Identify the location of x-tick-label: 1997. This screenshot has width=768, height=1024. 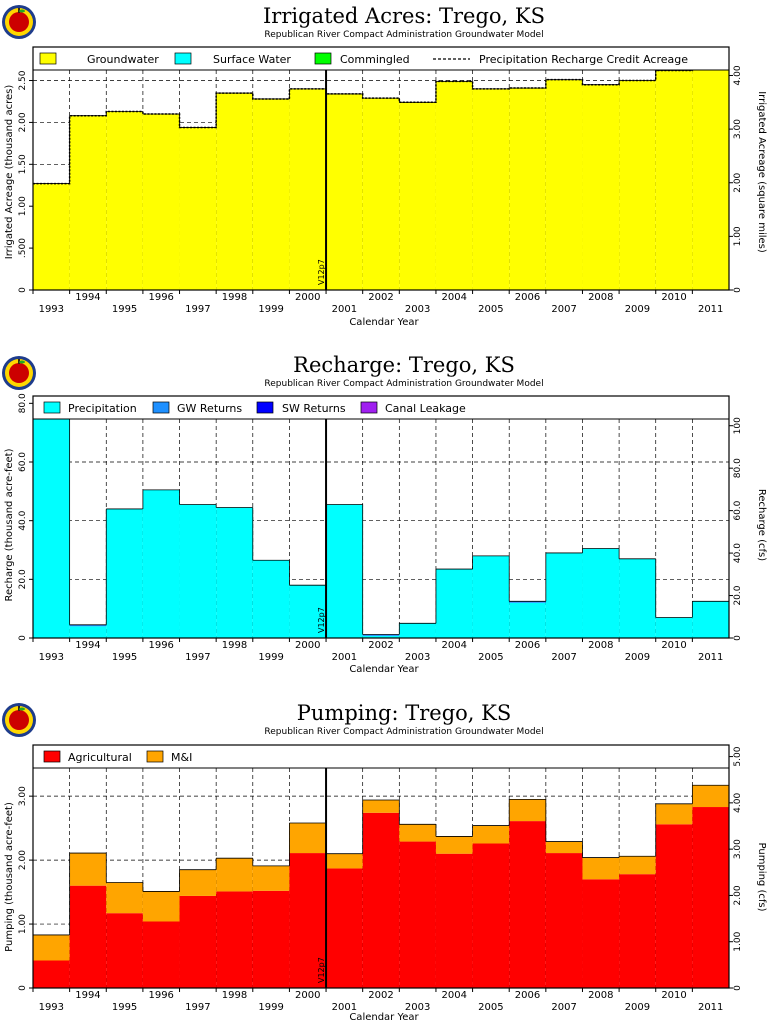
(197, 1007).